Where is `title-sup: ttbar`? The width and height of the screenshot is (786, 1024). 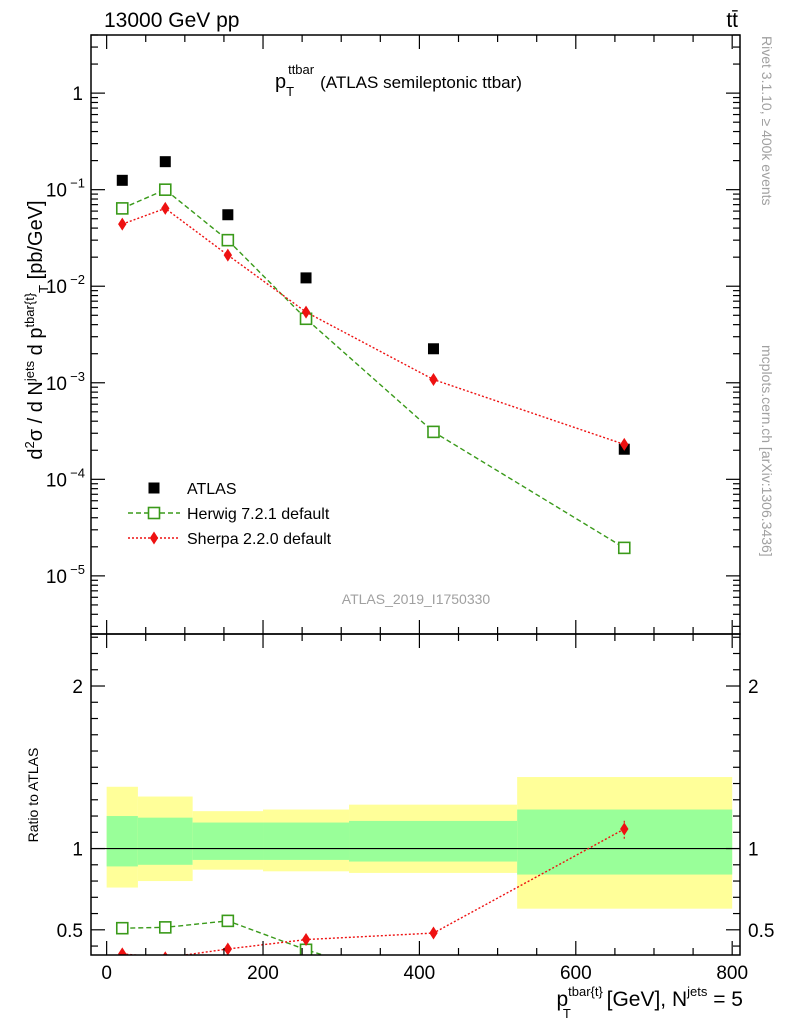 title-sup: ttbar is located at coordinates (301, 69).